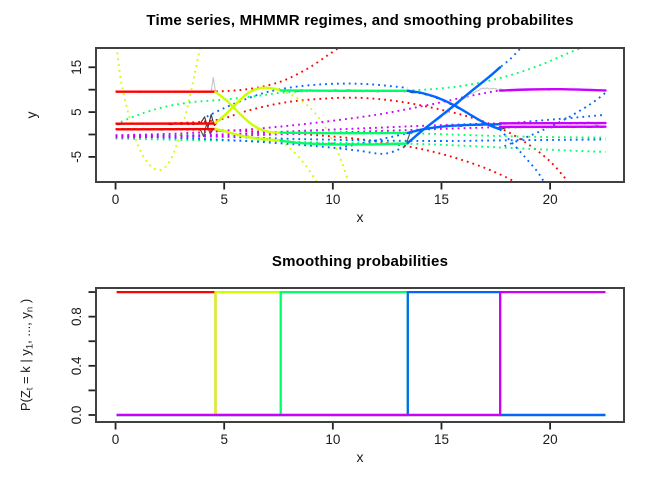  What do you see at coordinates (76, 415) in the screenshot?
I see `y-tick-label: 0.0` at bounding box center [76, 415].